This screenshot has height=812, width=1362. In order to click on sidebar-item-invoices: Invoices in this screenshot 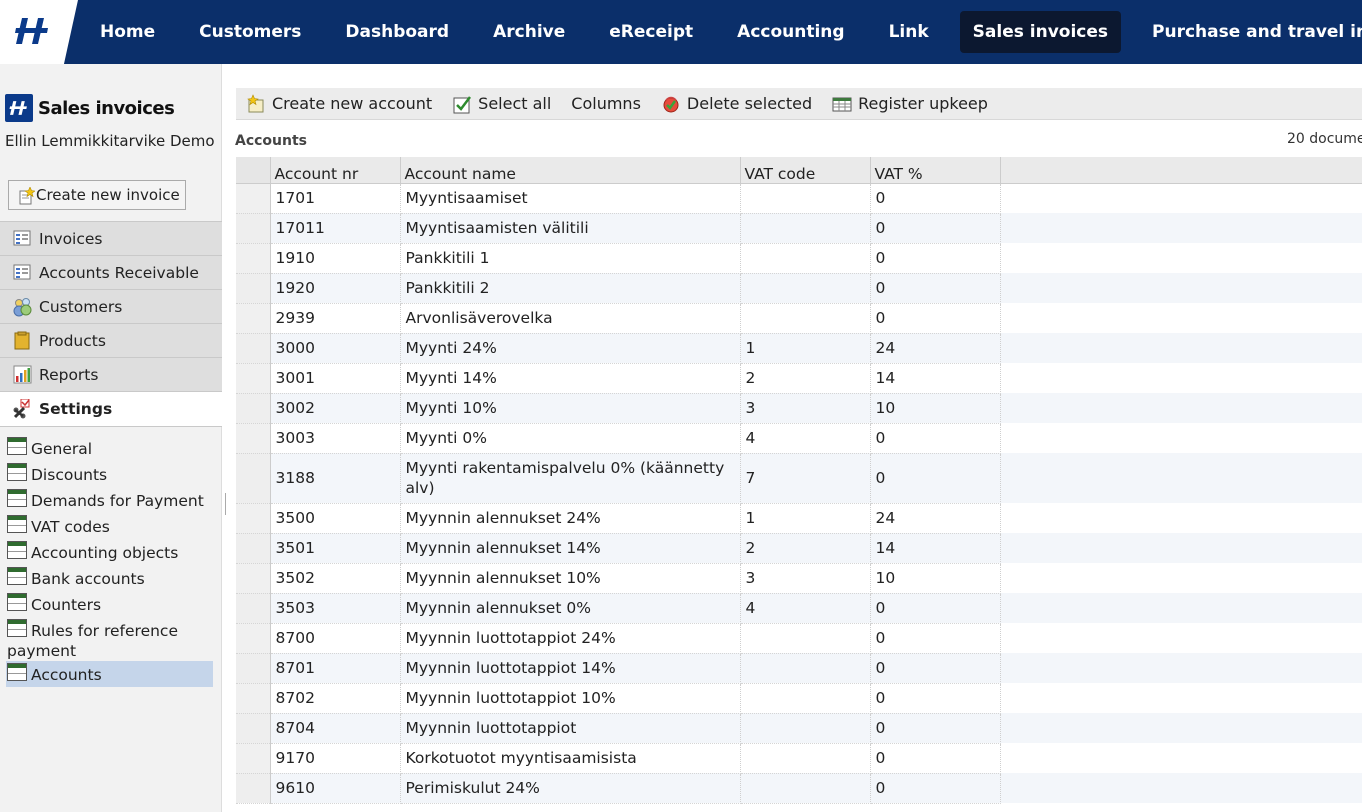, I will do `click(111, 238)`.